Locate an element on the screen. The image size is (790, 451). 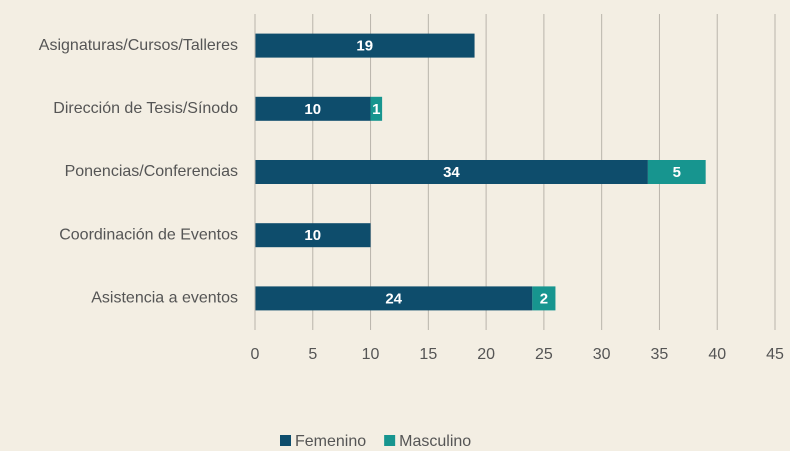
data-label: 1 is located at coordinates (376, 109).